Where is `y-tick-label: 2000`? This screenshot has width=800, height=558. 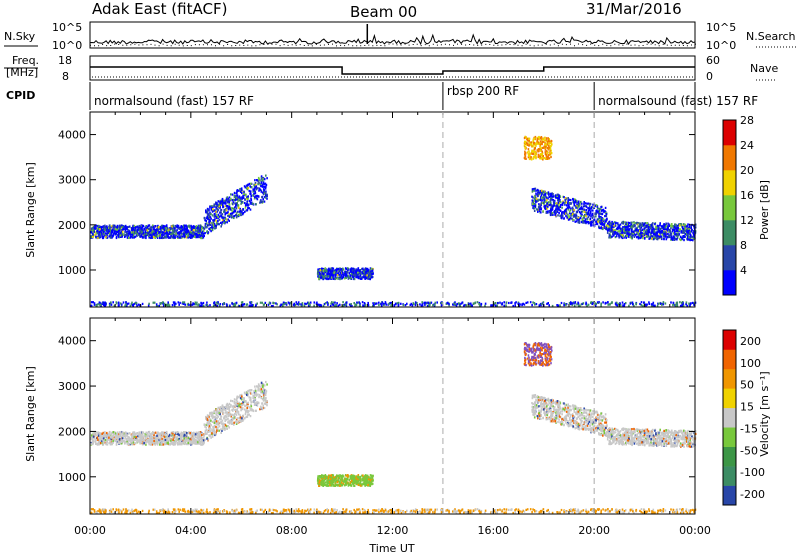 y-tick-label: 2000 is located at coordinates (72, 225).